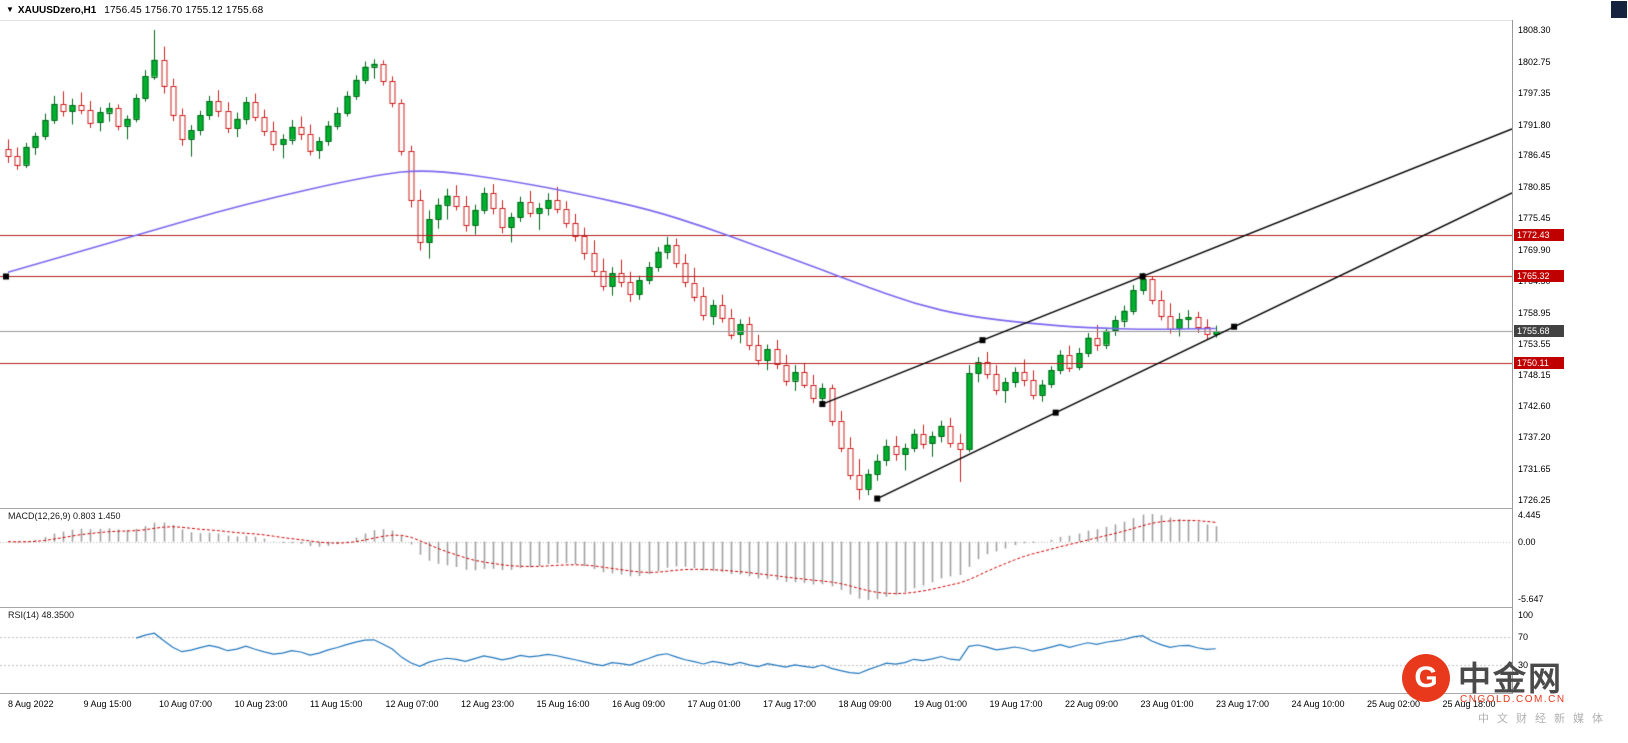 This screenshot has width=1628, height=743. Describe the element at coordinates (186, 704) in the screenshot. I see `time-axis-label: 10 Aug 07:00` at that location.